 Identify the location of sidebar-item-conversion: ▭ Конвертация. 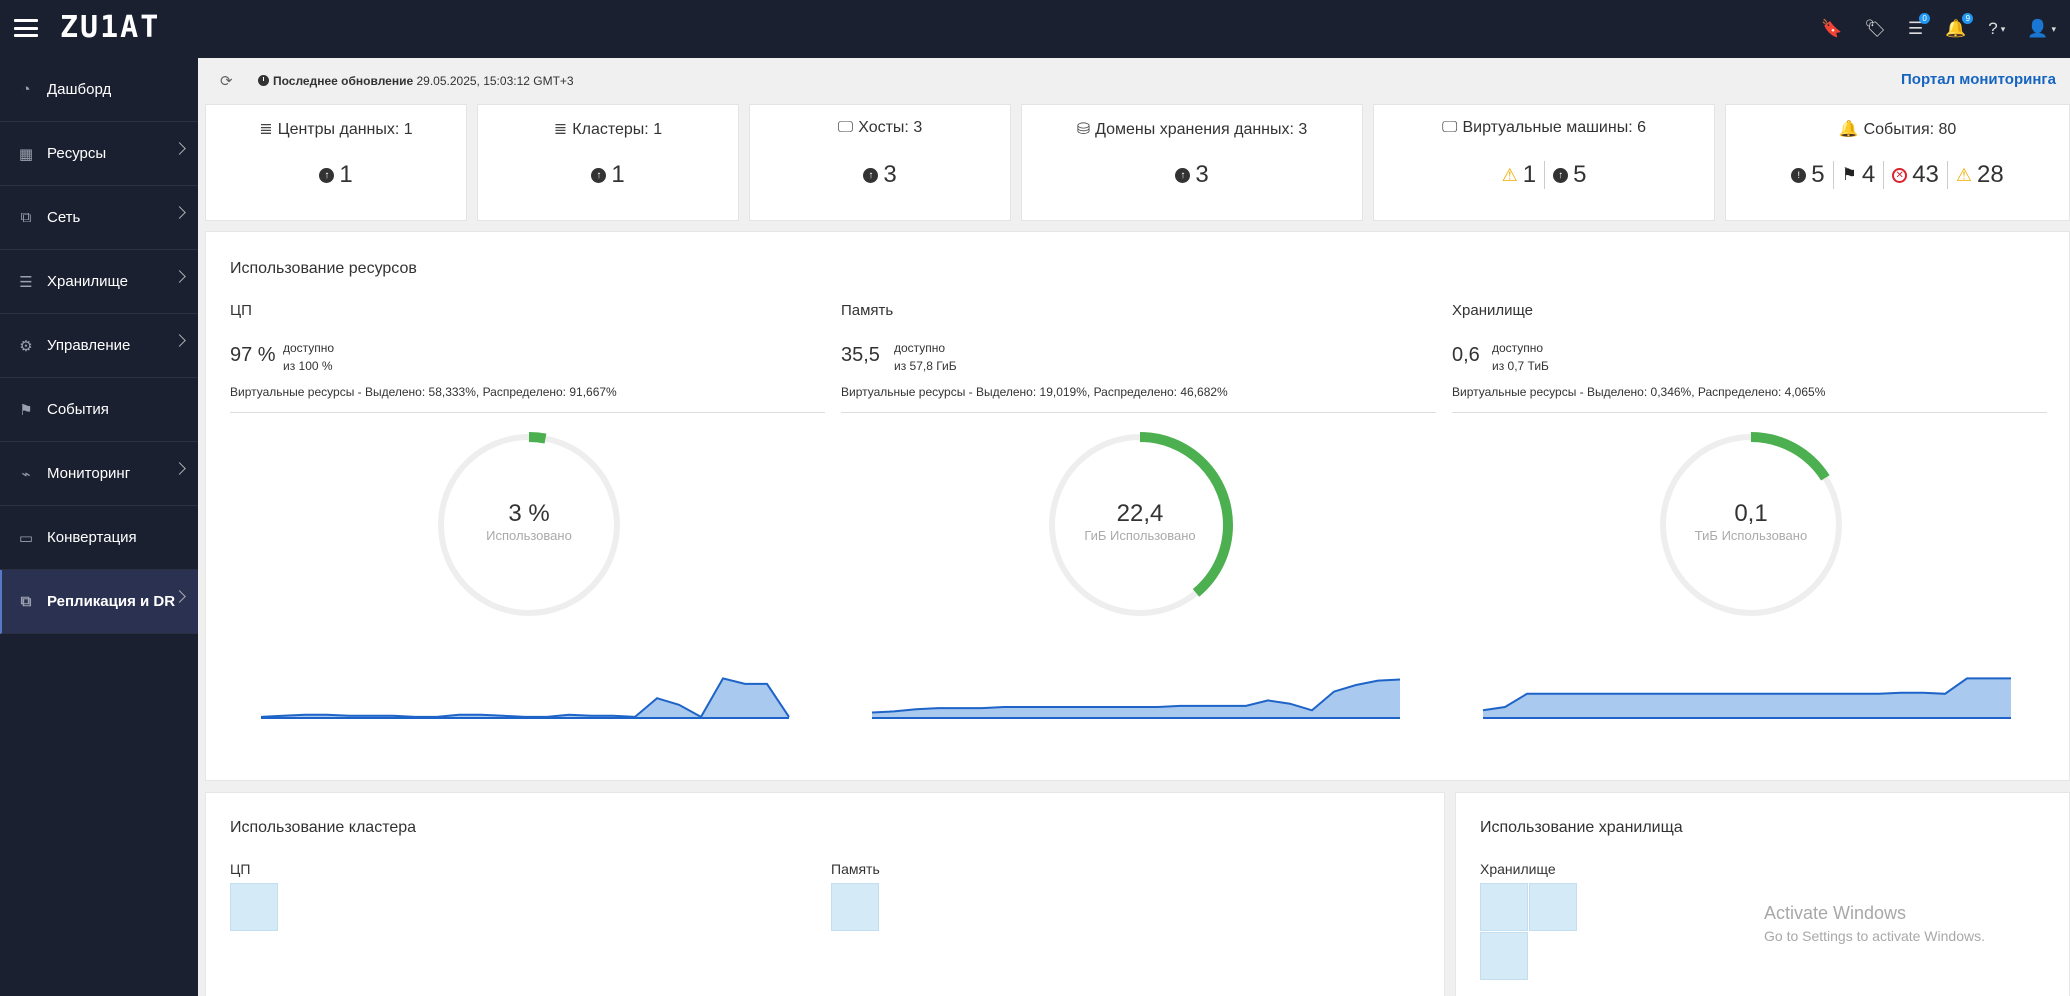
(99, 538).